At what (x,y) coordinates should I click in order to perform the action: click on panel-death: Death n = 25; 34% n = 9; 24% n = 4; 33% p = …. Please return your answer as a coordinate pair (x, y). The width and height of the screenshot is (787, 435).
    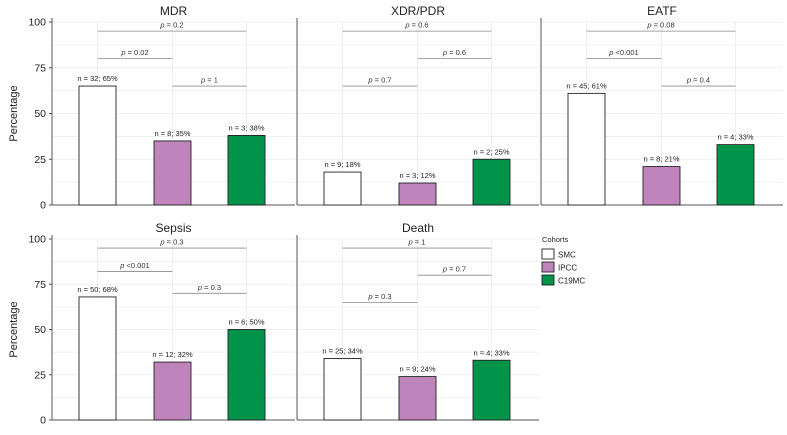
    Looking at the image, I should click on (417, 321).